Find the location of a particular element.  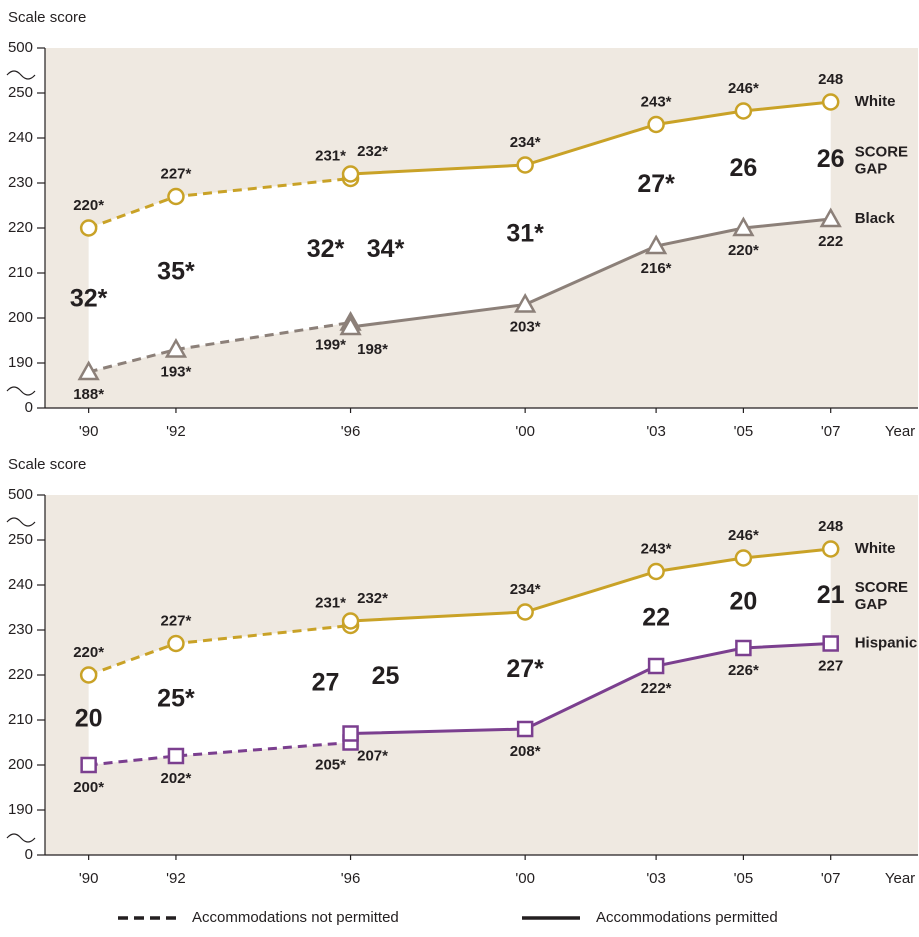

value-label: 205* is located at coordinates (330, 764).